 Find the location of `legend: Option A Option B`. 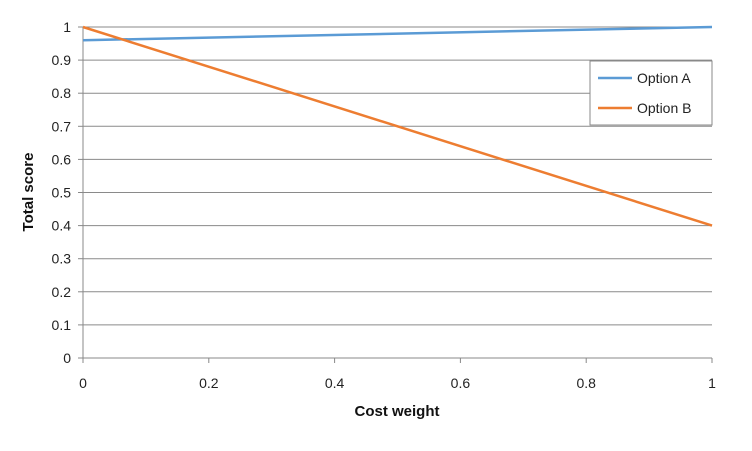

legend: Option A Option B is located at coordinates (651, 93).